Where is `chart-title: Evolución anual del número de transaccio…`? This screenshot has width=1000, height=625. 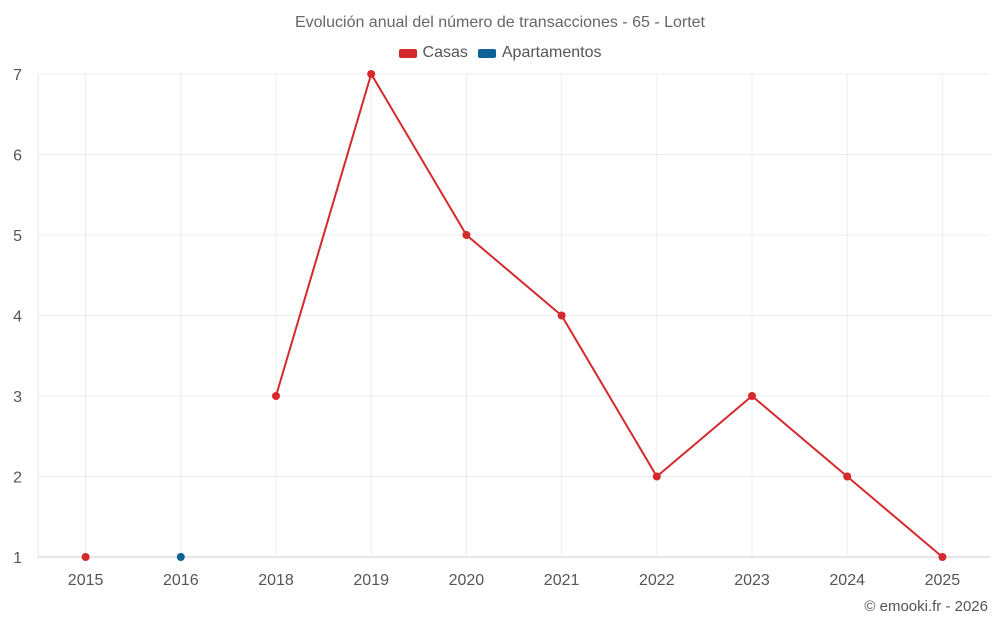 chart-title: Evolución anual del número de transaccio… is located at coordinates (499, 22).